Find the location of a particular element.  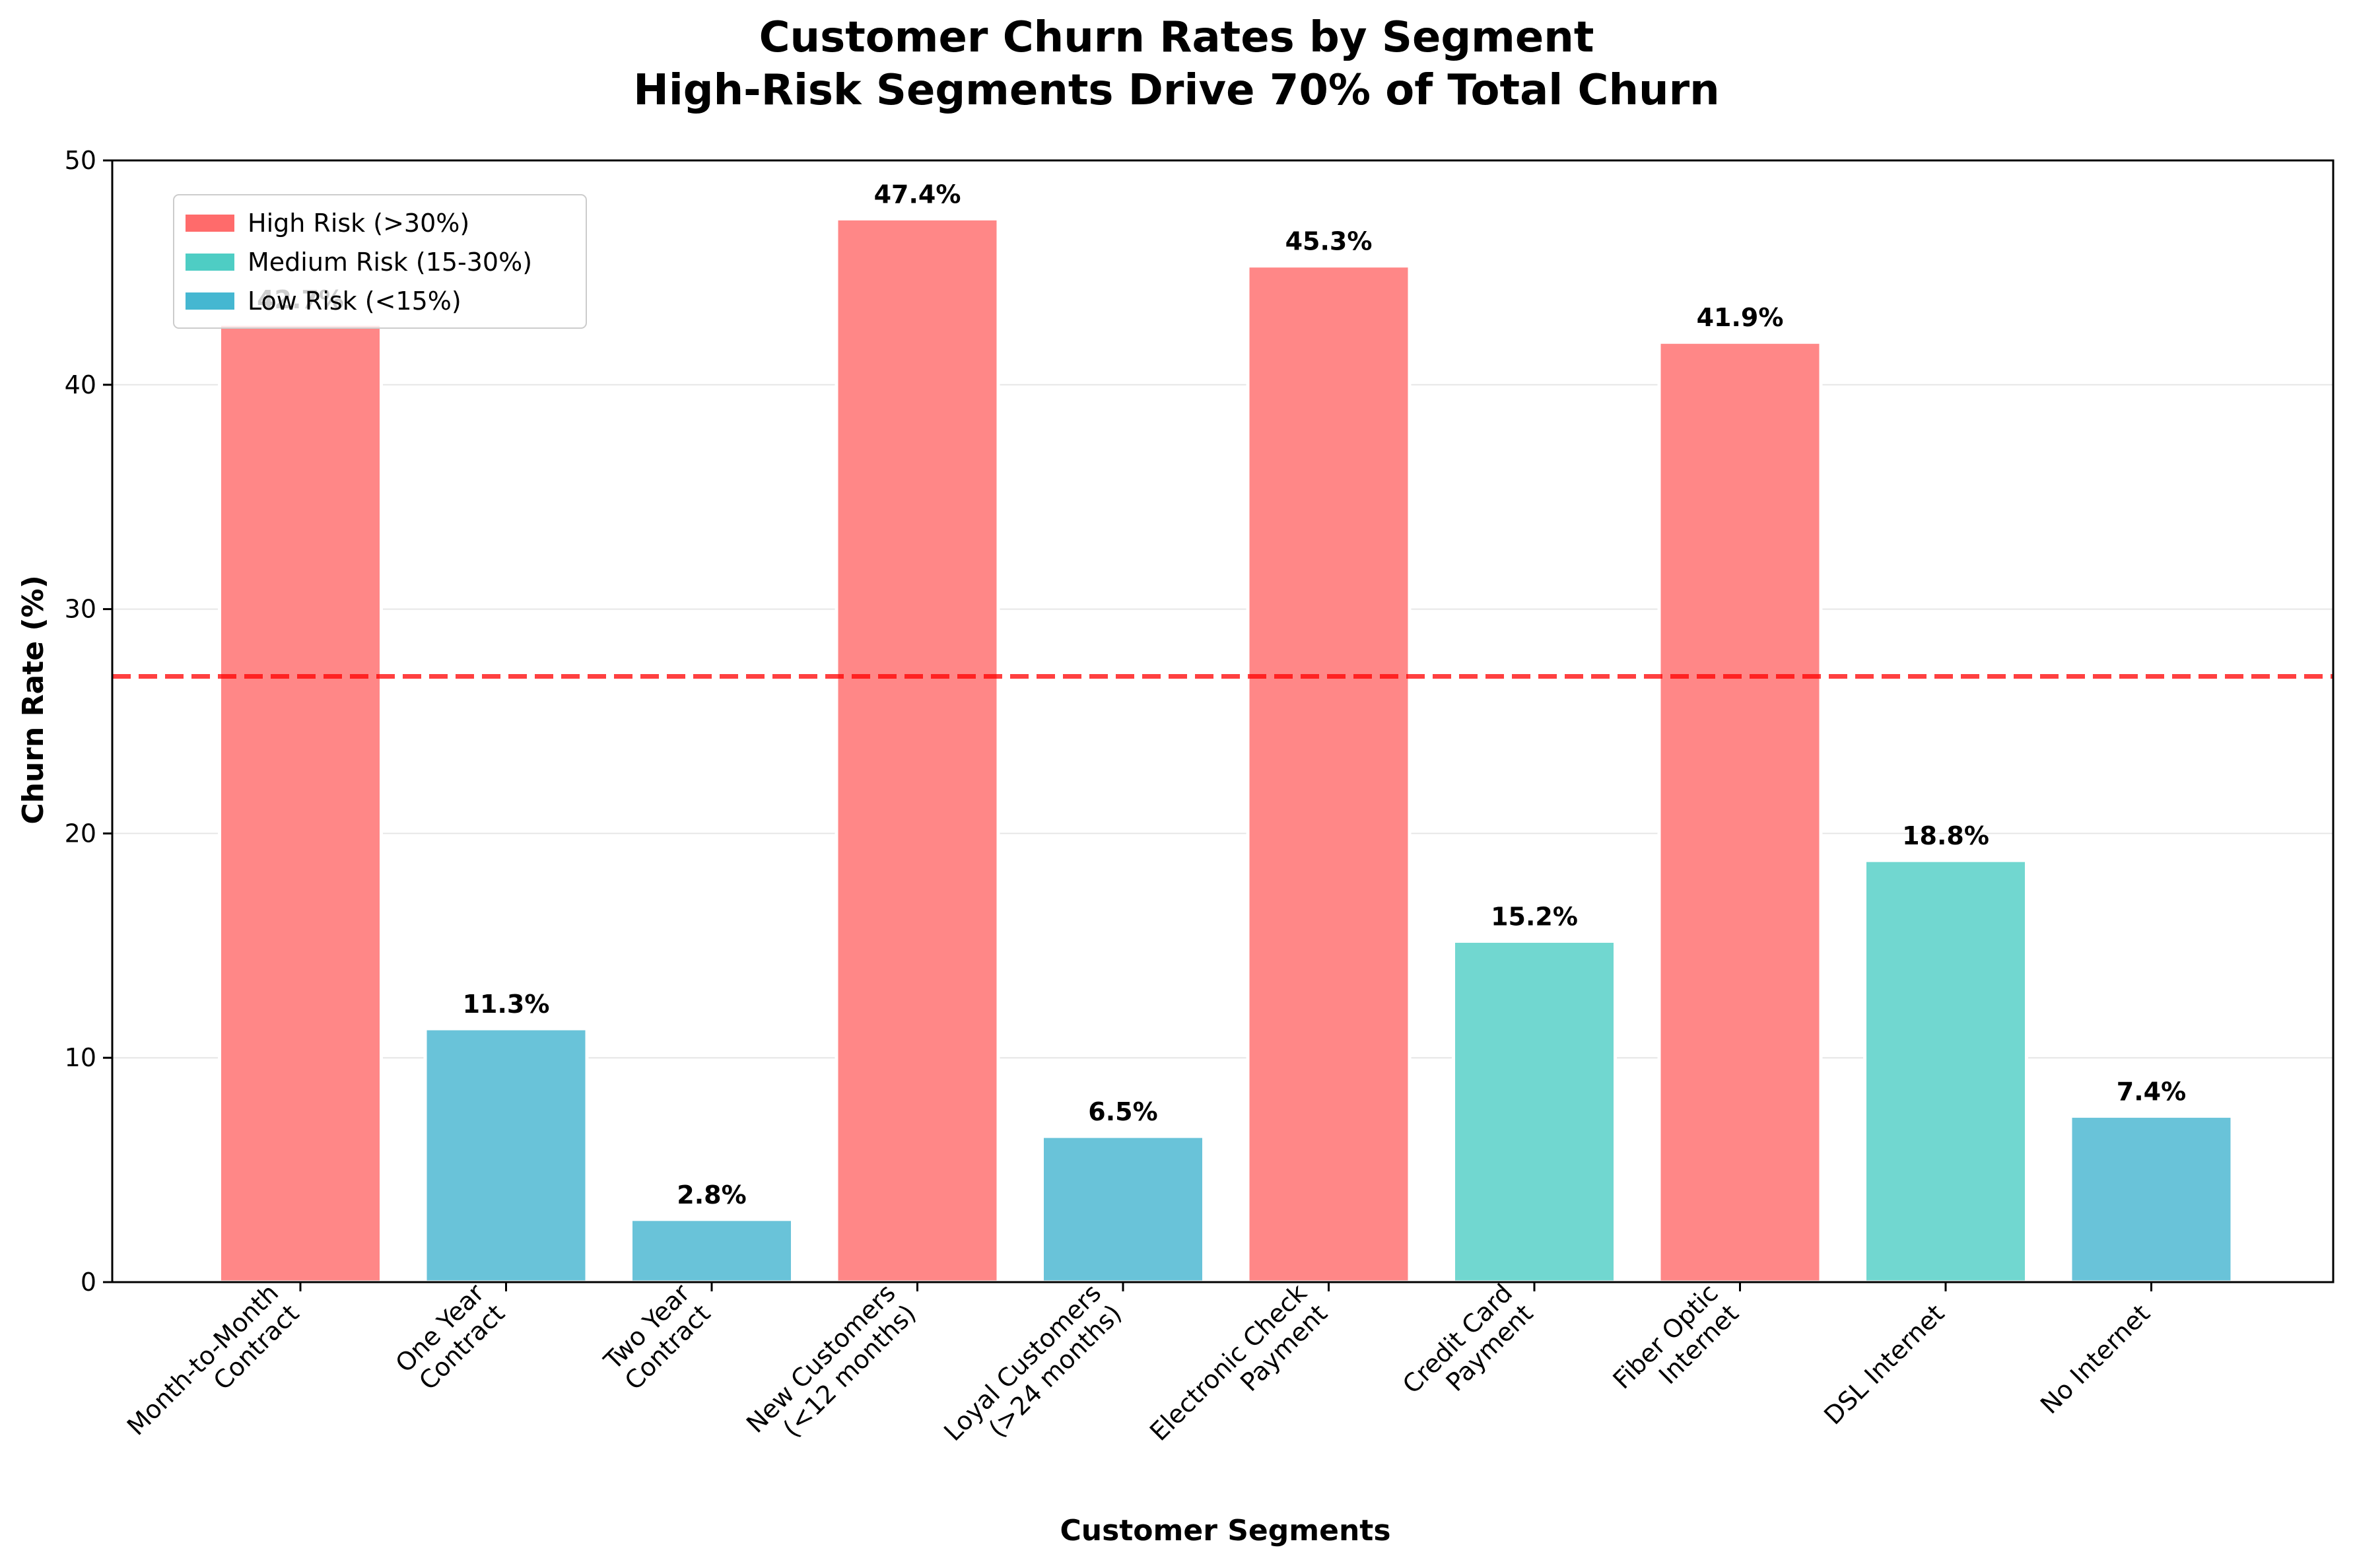

y-axis-label: Churn Rate (%) is located at coordinates (33, 699).